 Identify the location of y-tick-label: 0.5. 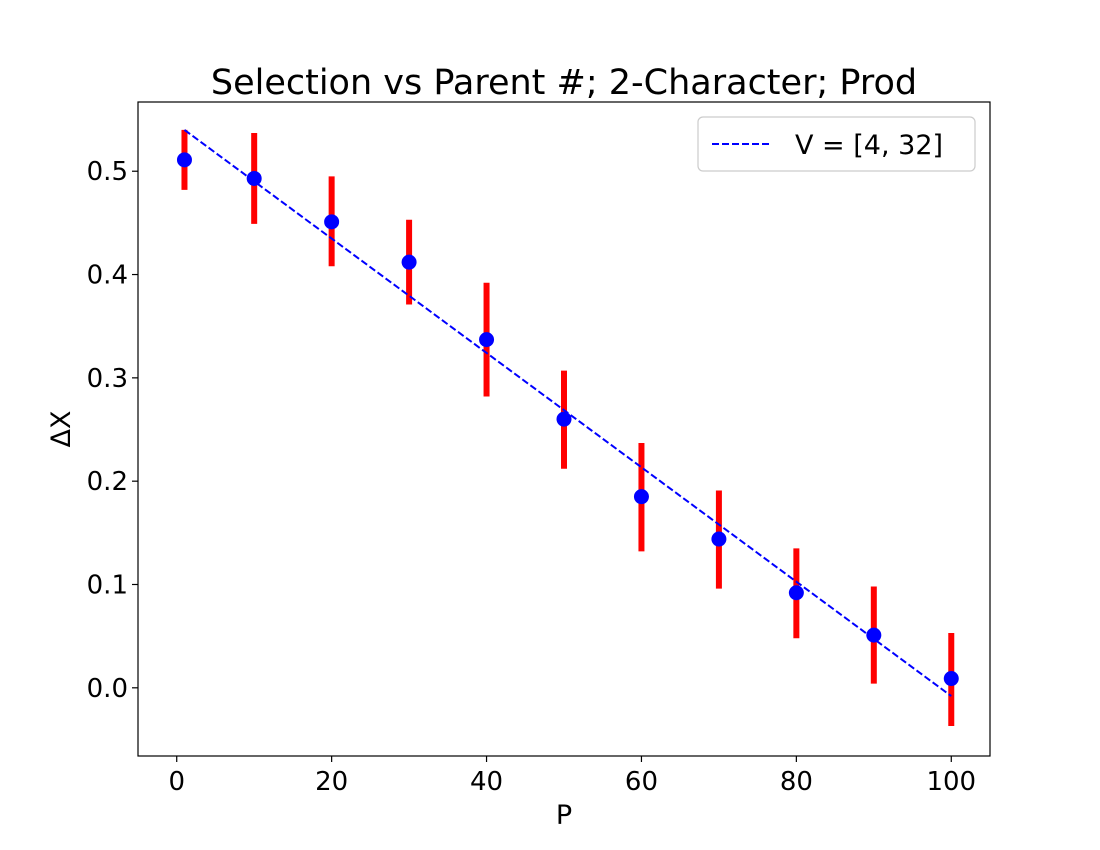
(107, 172).